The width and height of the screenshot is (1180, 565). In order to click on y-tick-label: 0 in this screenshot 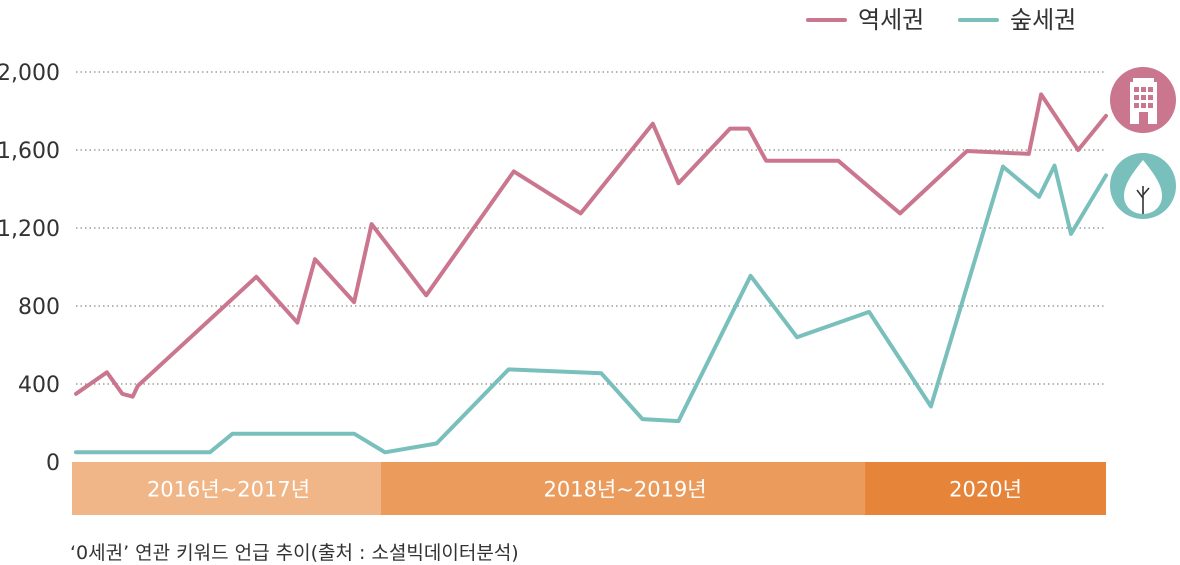, I will do `click(53, 463)`.